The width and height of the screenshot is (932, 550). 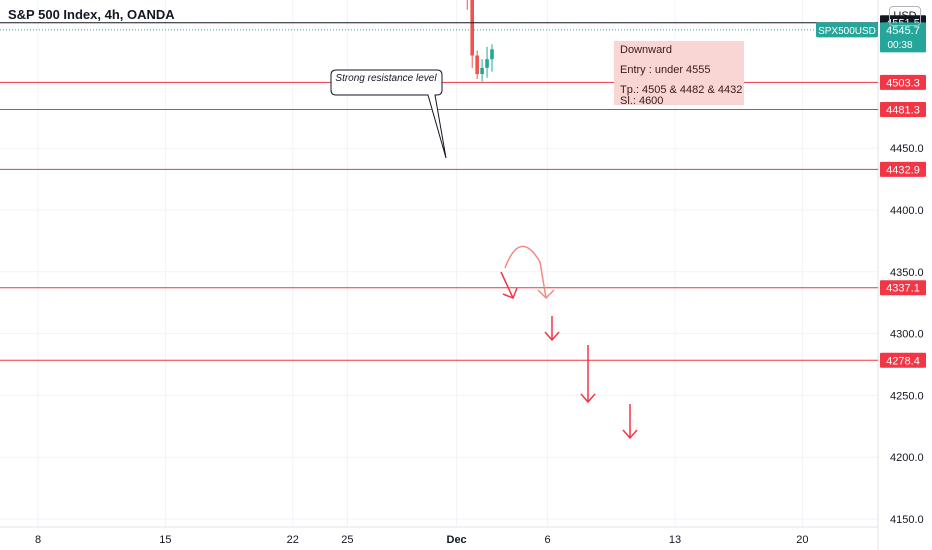 I want to click on y-tick-label: 4350.0, so click(x=907, y=273).